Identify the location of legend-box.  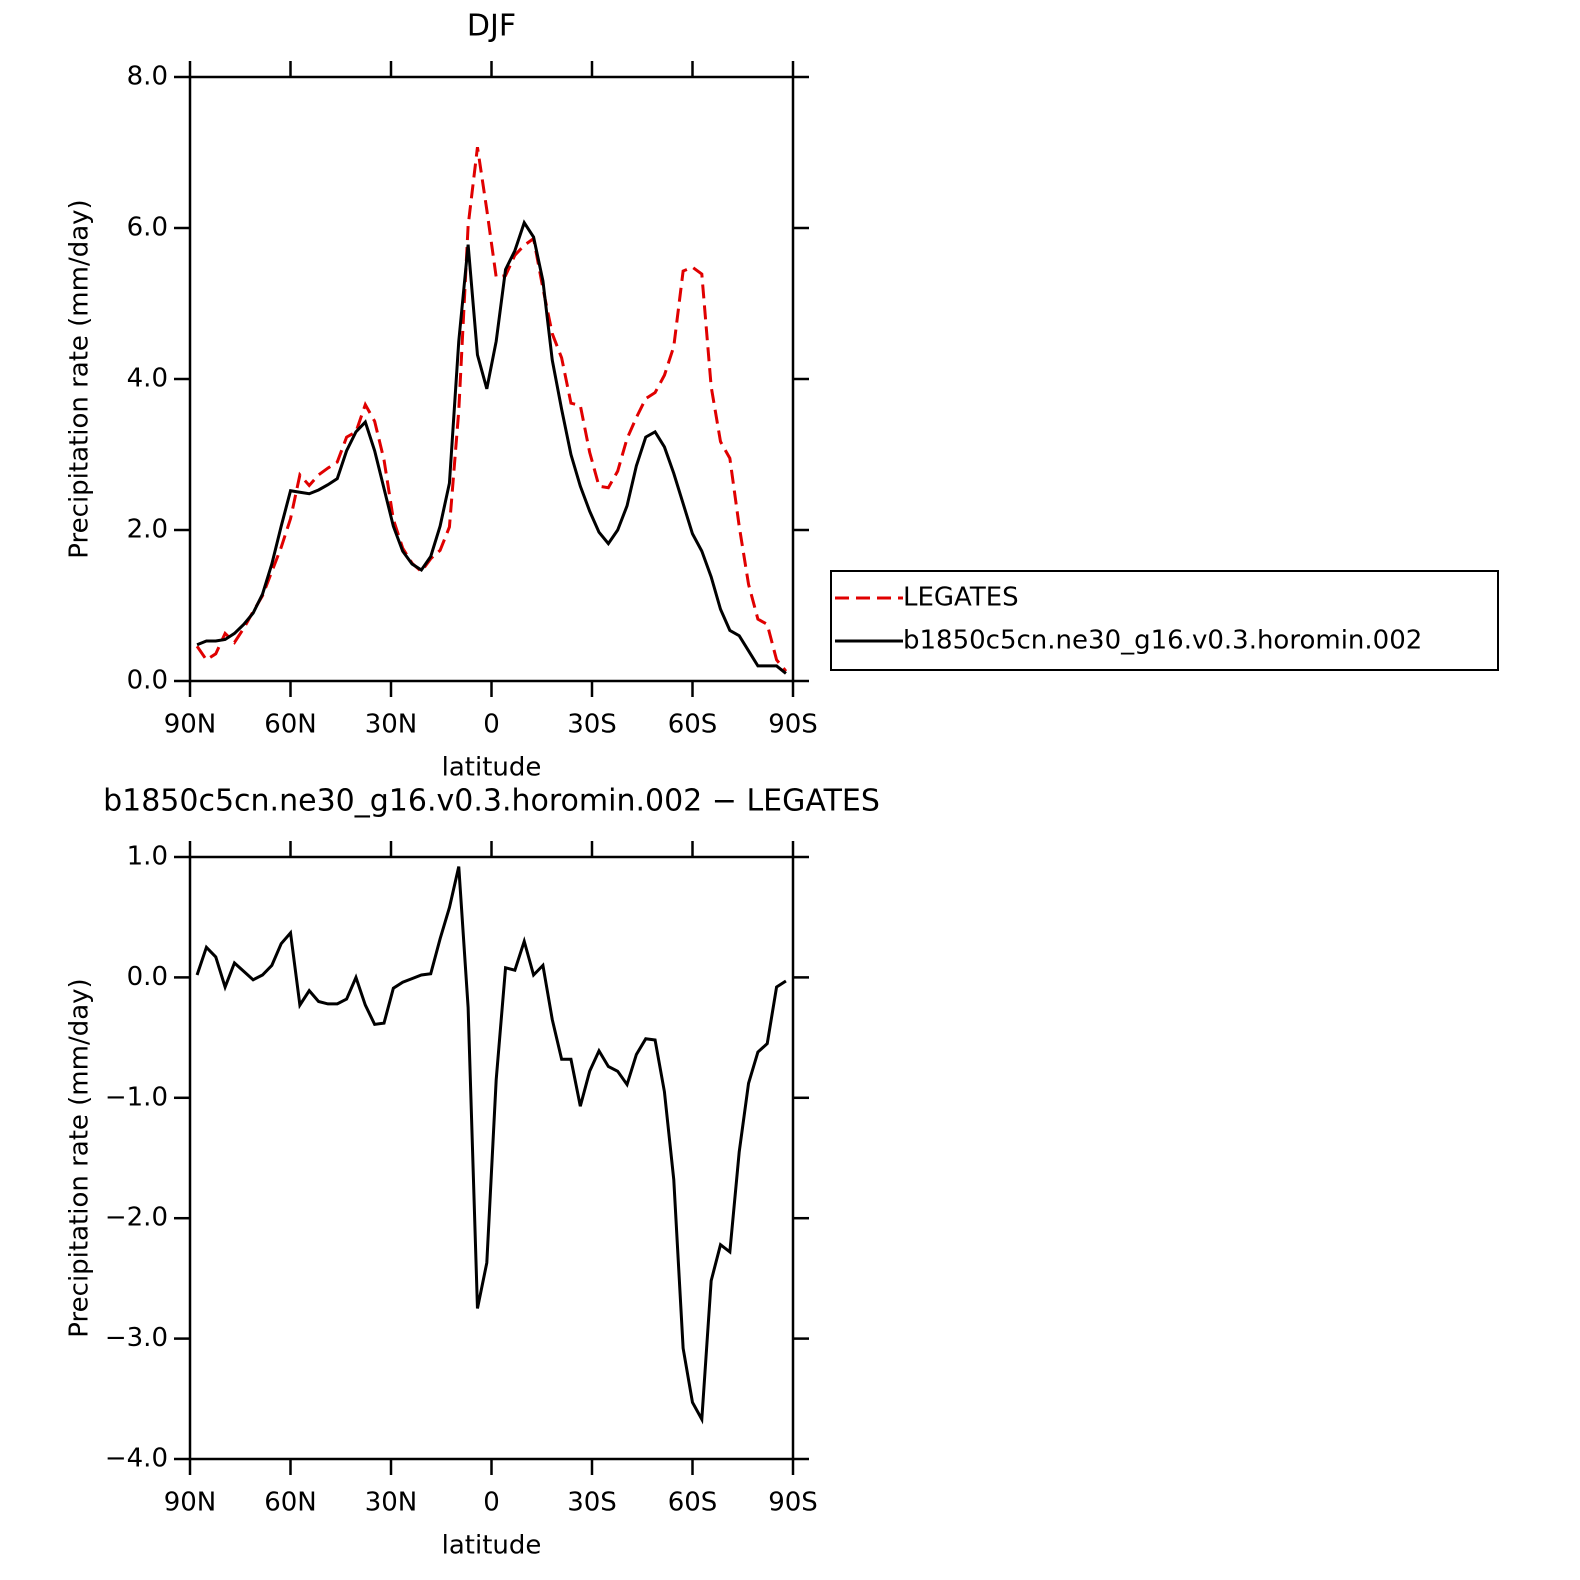
(1164, 620).